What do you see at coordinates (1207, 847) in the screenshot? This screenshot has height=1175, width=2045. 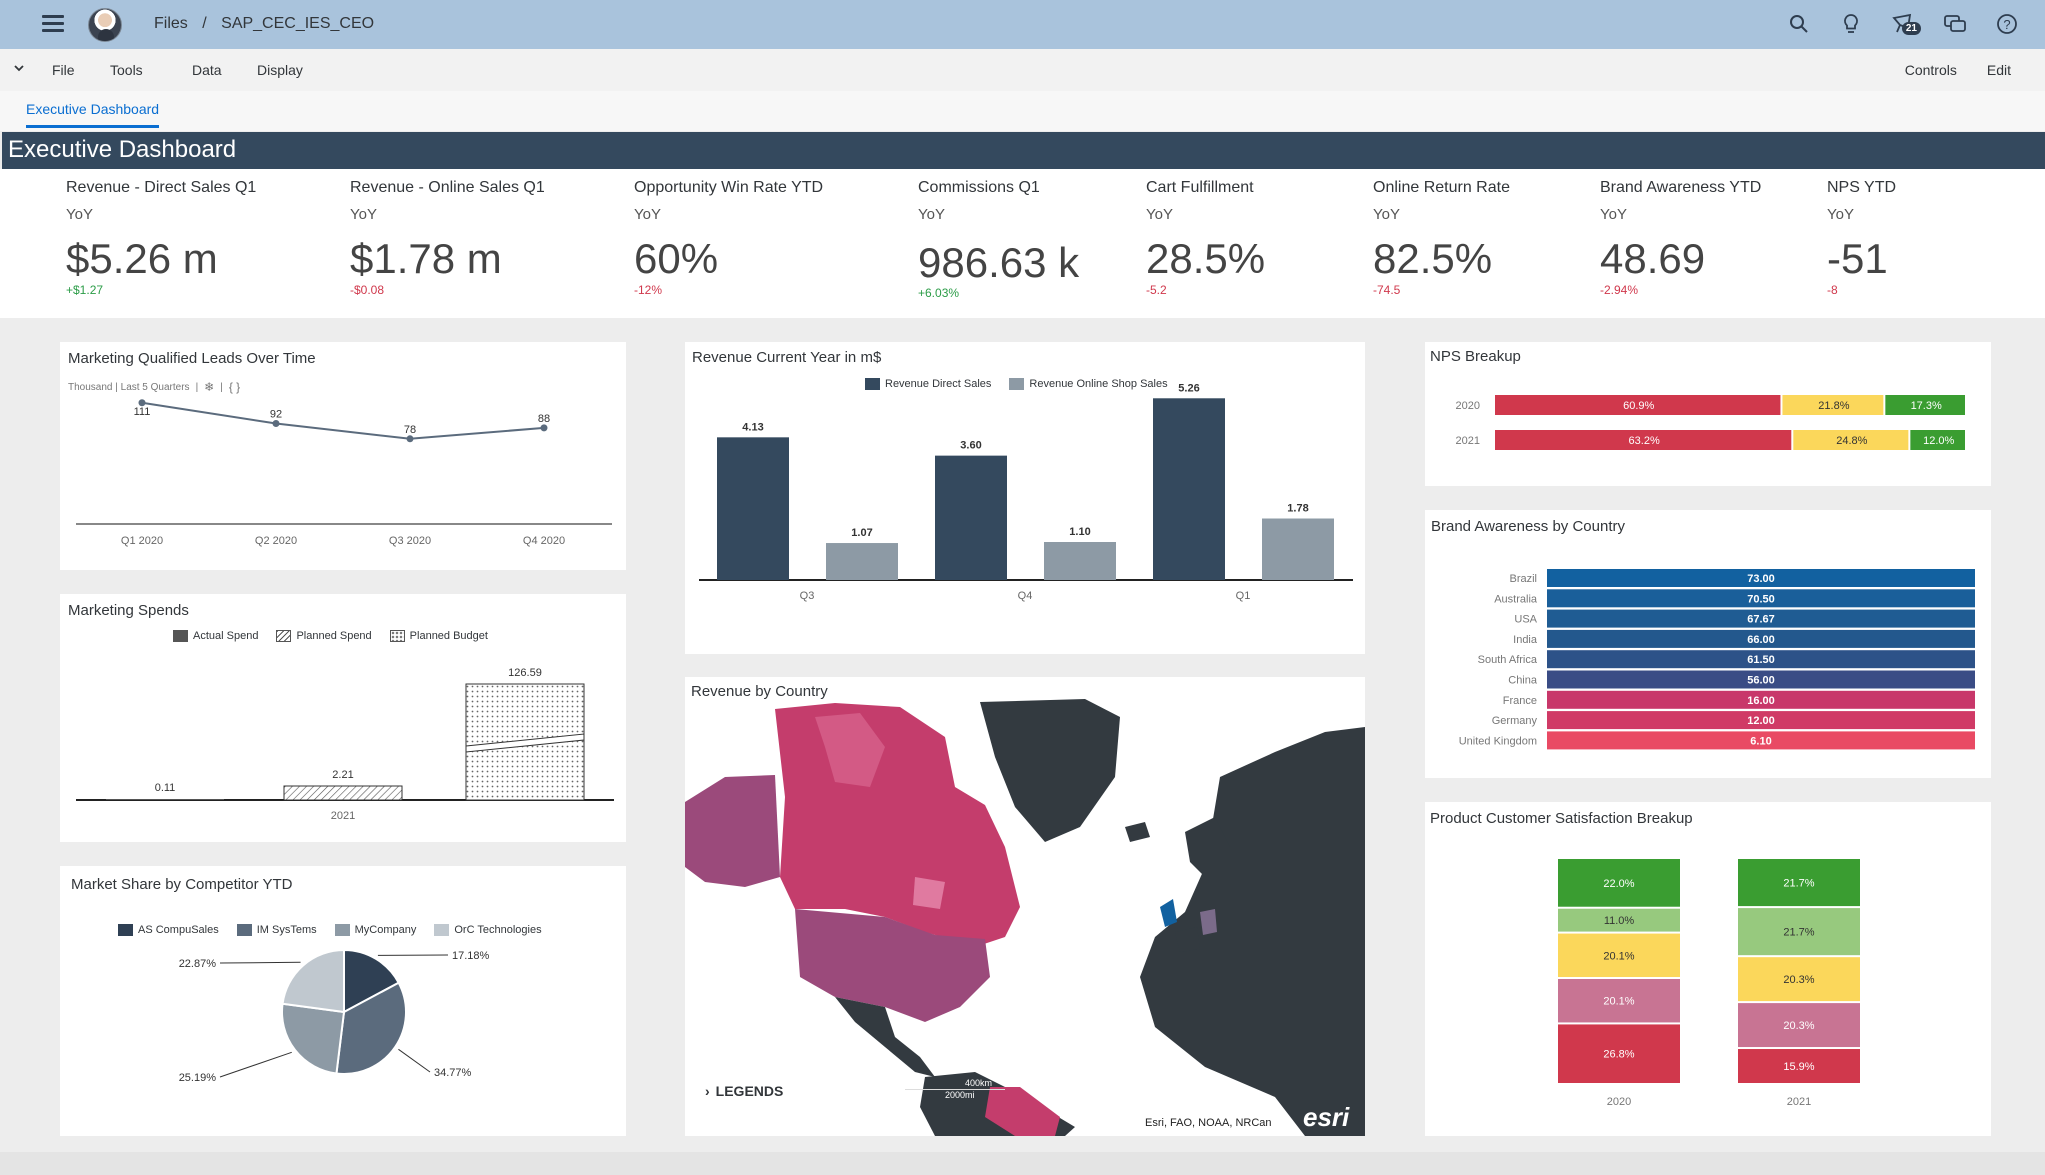 I see `map-region-scandinavia` at bounding box center [1207, 847].